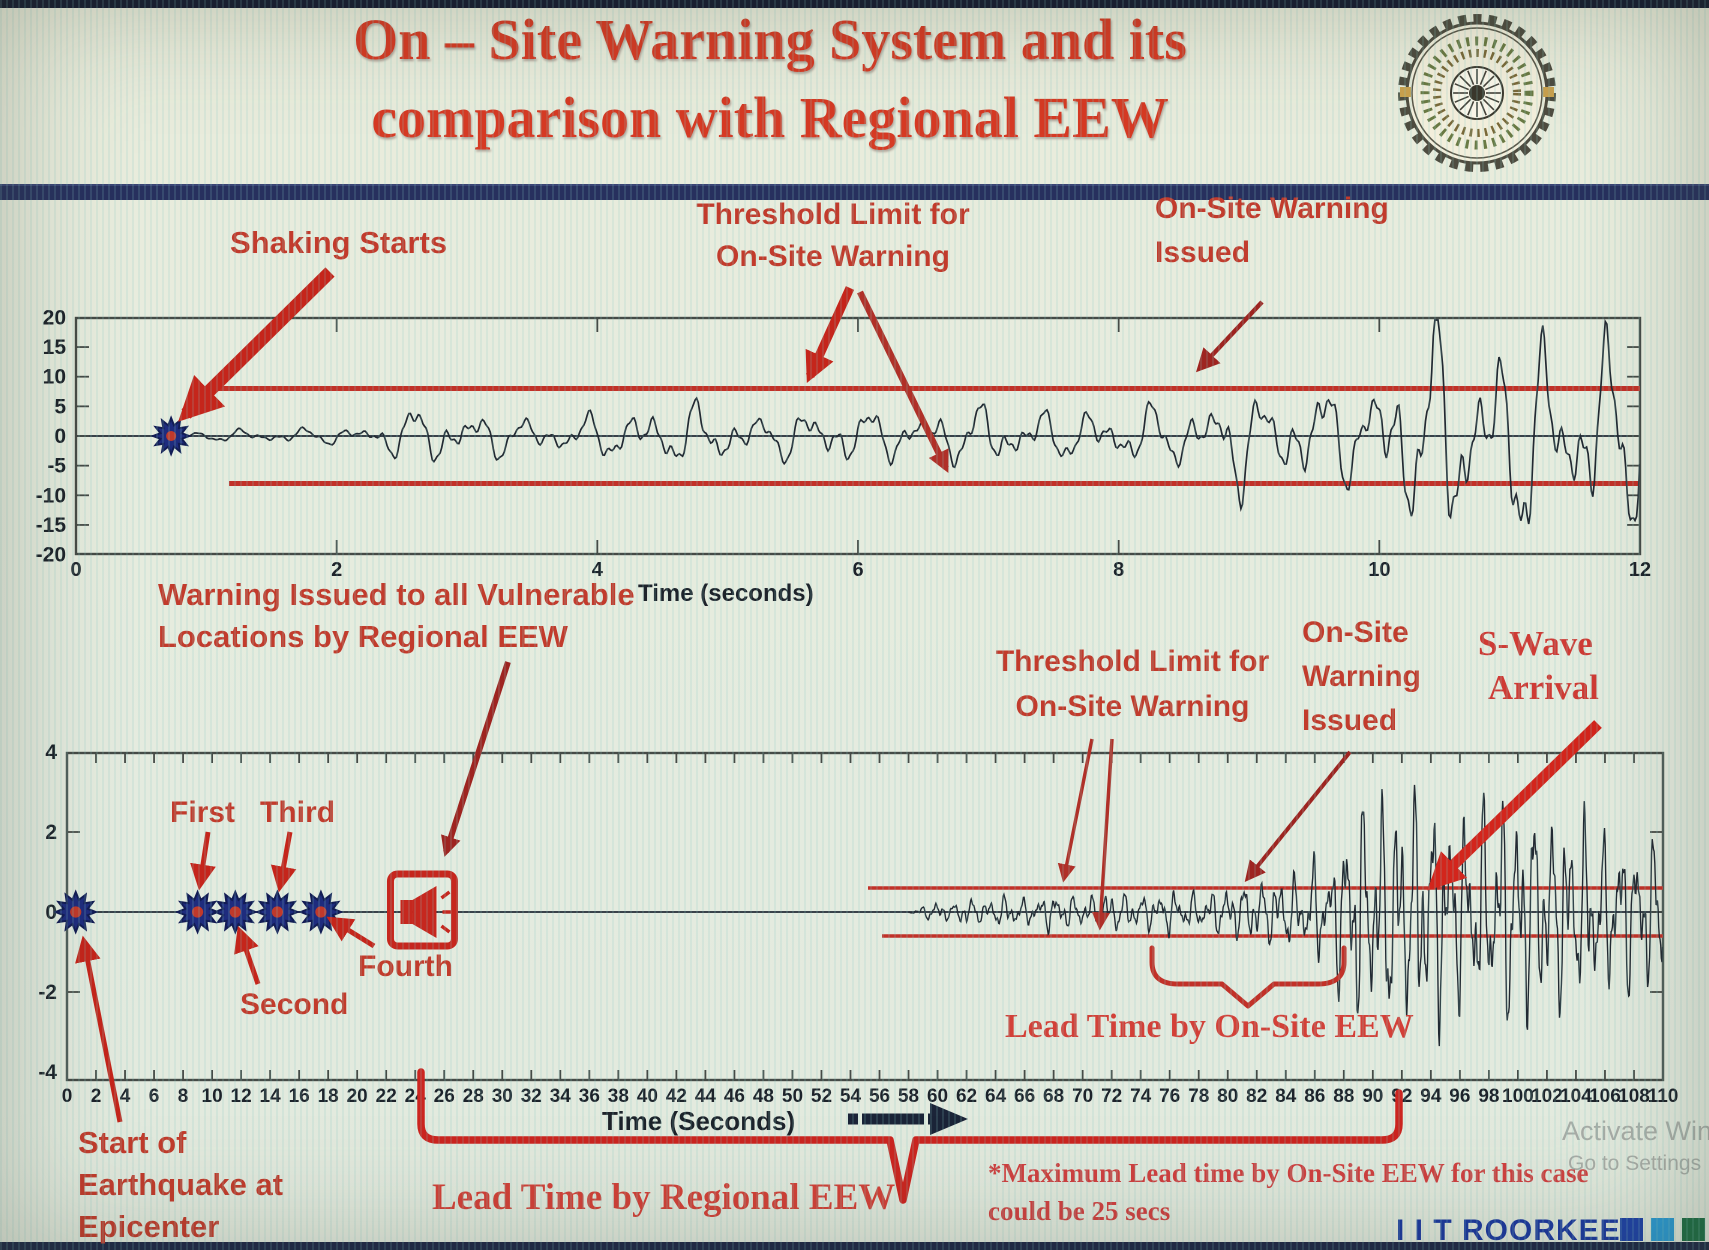 The height and width of the screenshot is (1250, 1709). I want to click on bottom-chart-xtick-label: 20, so click(357, 1096).